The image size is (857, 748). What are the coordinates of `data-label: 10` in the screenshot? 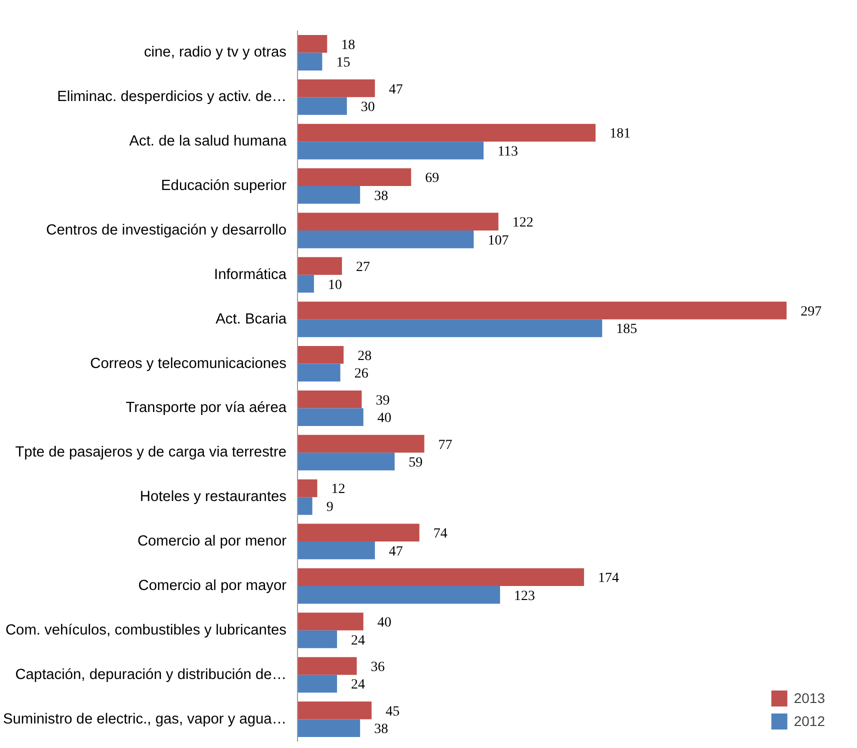 It's located at (335, 285).